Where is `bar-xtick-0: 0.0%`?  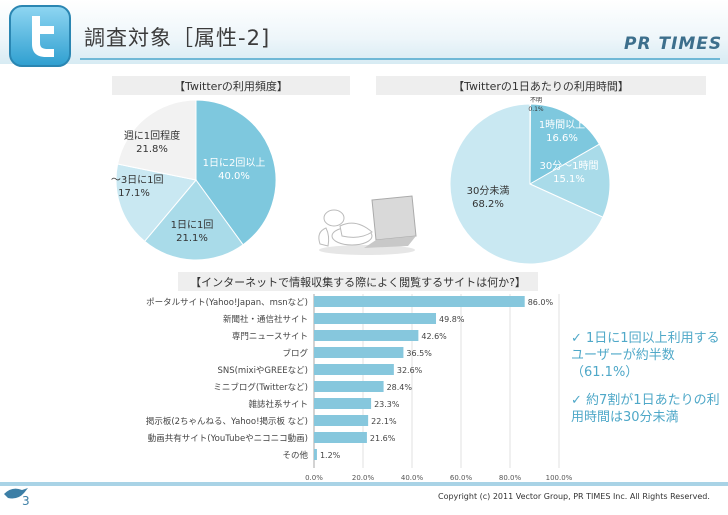
bar-xtick-0: 0.0% is located at coordinates (314, 478).